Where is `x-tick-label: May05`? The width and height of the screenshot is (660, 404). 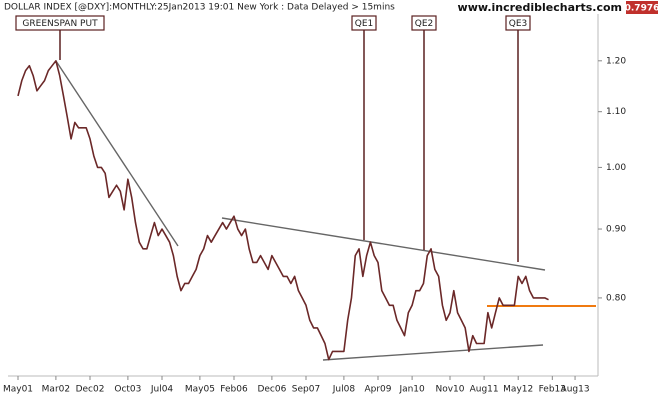 x-tick-label: May05 is located at coordinates (200, 390).